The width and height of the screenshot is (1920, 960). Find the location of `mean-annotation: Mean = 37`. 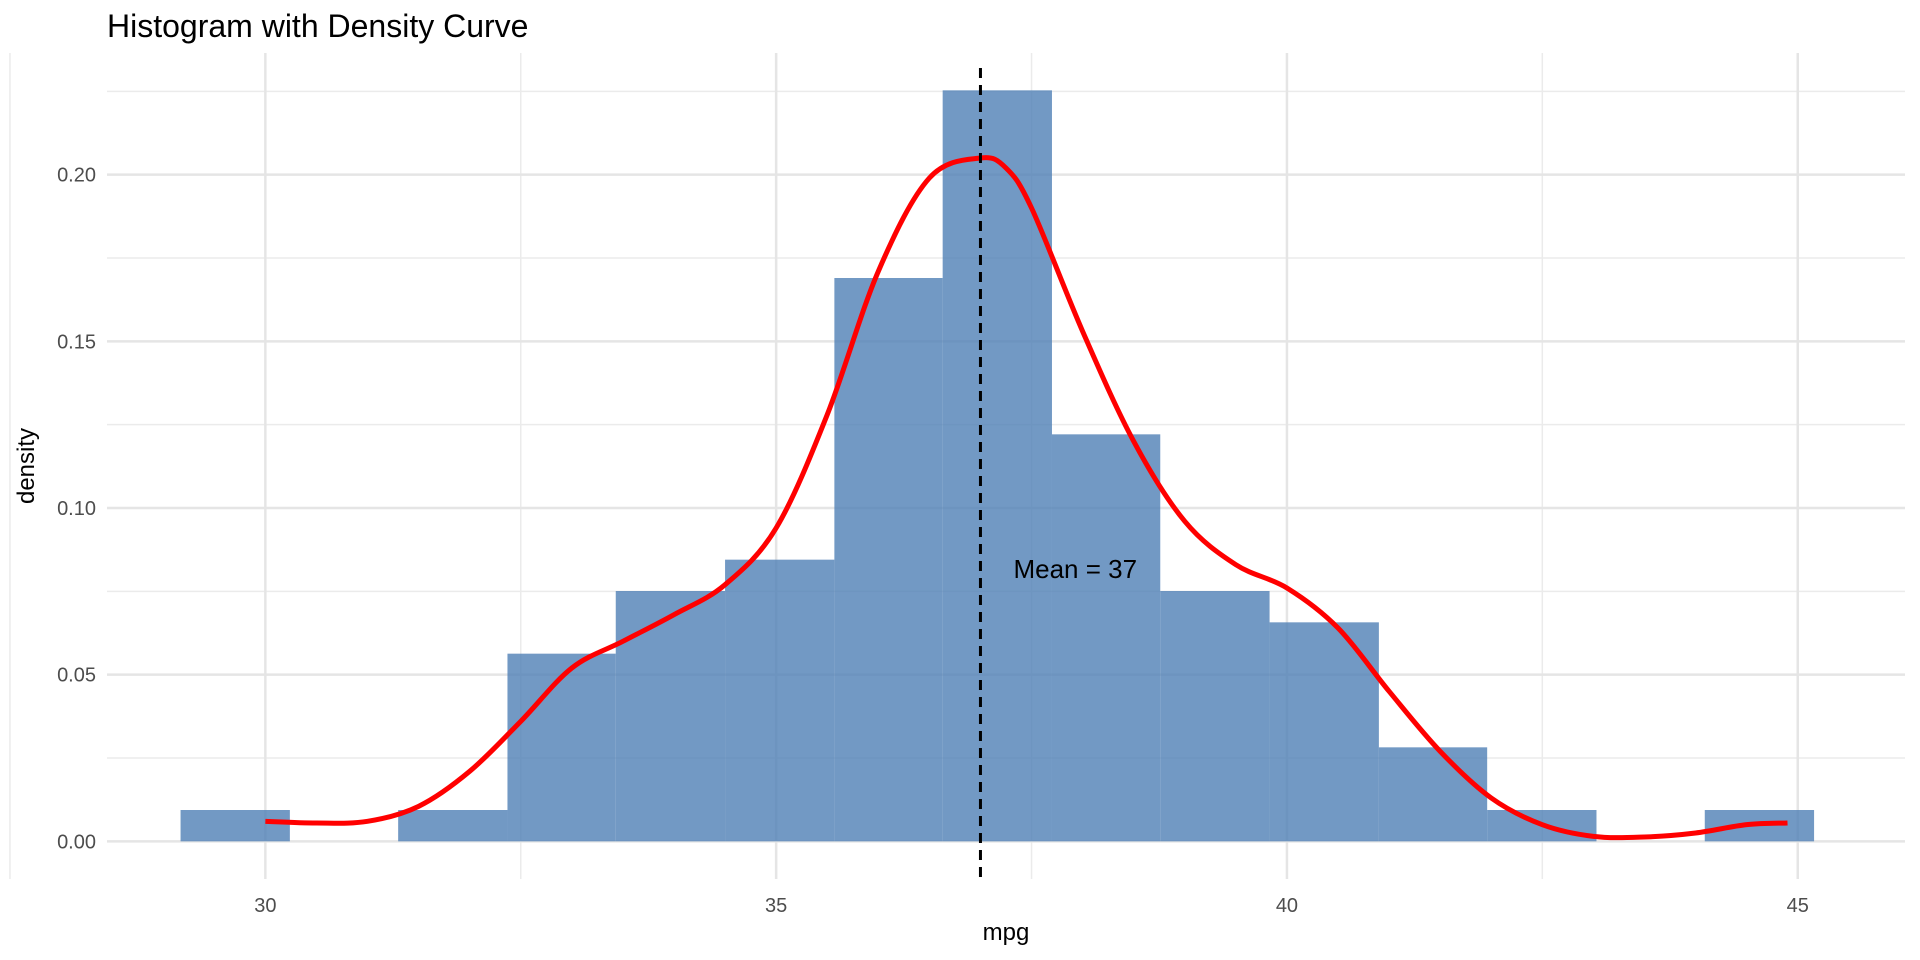

mean-annotation: Mean = 37 is located at coordinates (1075, 569).